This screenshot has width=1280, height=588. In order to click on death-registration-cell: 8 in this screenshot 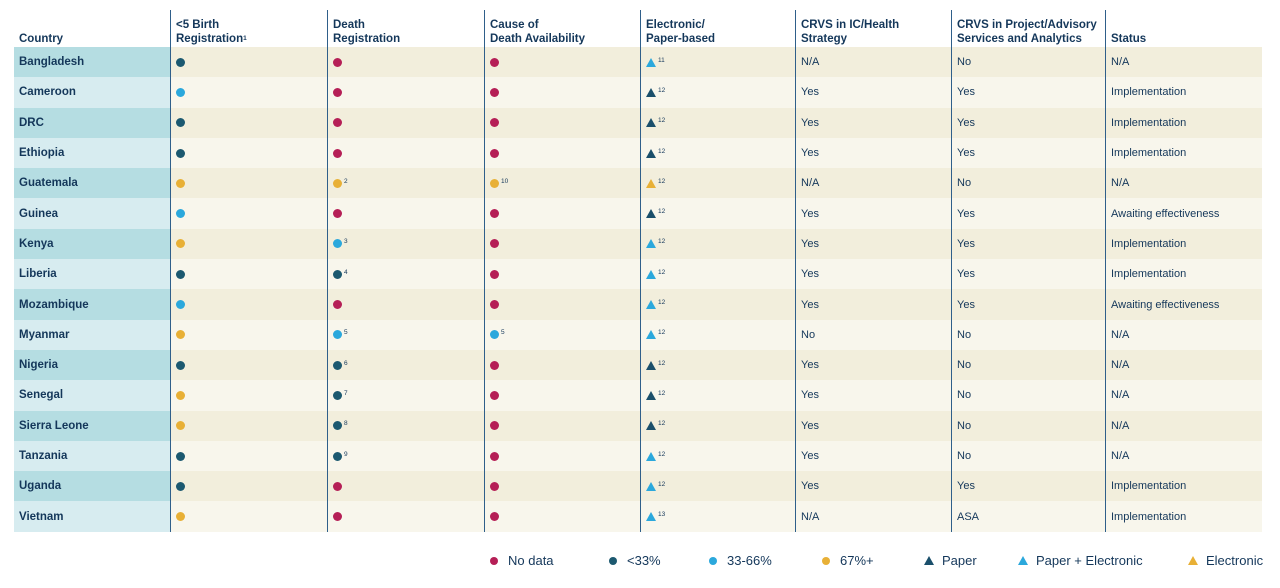, I will do `click(405, 425)`.